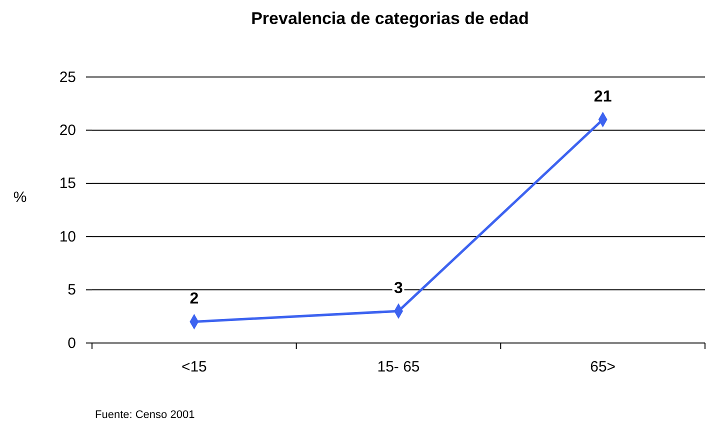 The width and height of the screenshot is (707, 427). Describe the element at coordinates (67, 77) in the screenshot. I see `y-tick-label: 25` at that location.